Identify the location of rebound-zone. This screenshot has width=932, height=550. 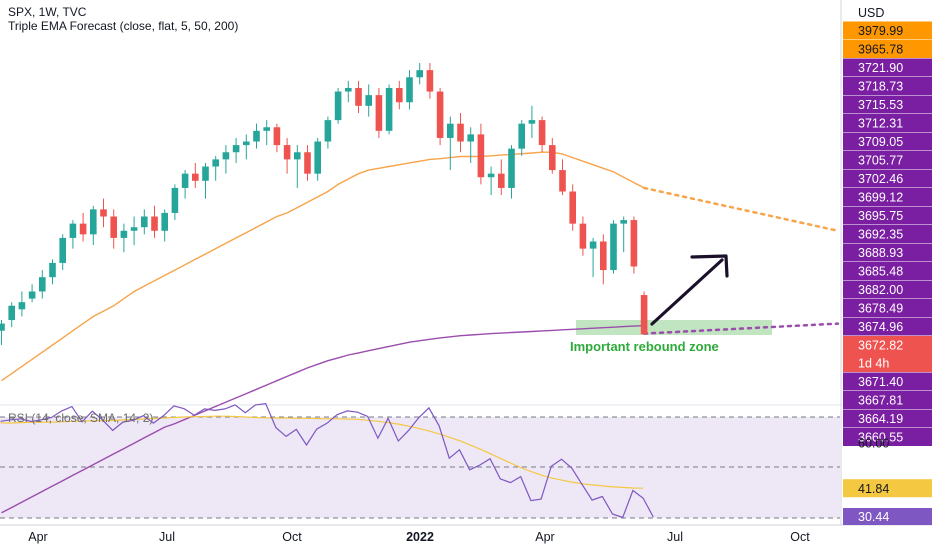
(674, 327).